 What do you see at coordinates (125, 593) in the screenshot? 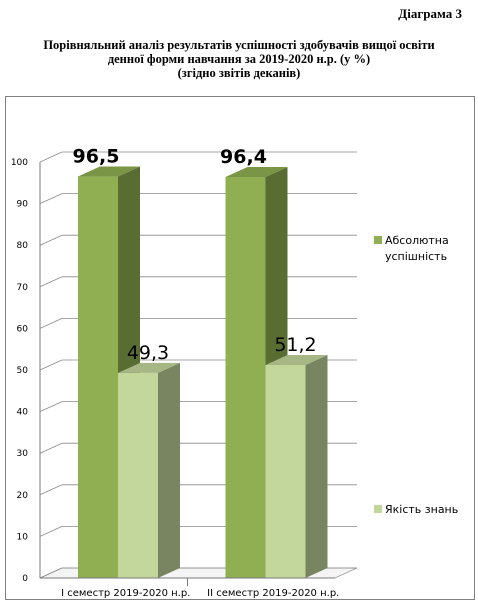
I see `x-category-label: I семестр 2019-2020 н.р.` at bounding box center [125, 593].